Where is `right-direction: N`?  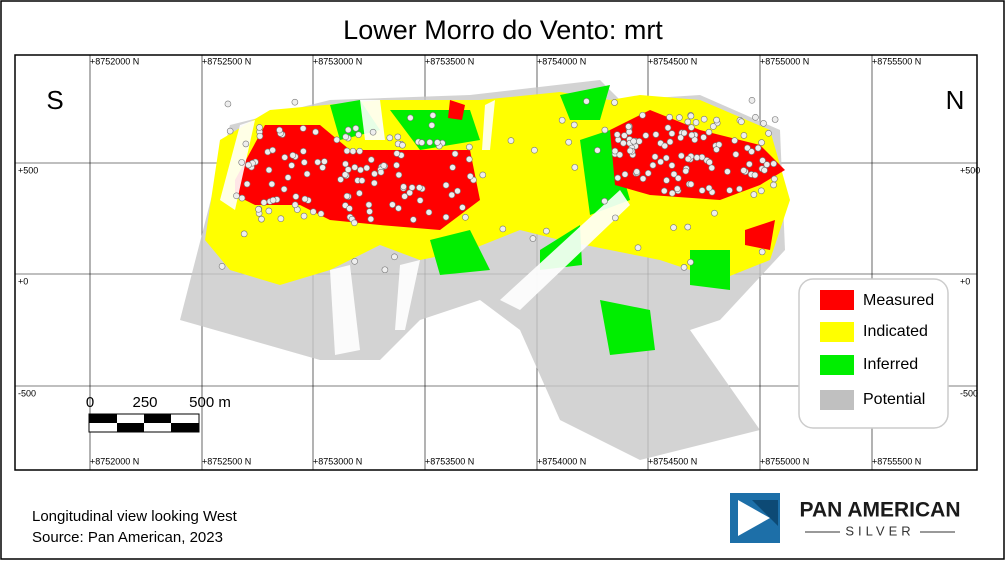
right-direction: N is located at coordinates (955, 100).